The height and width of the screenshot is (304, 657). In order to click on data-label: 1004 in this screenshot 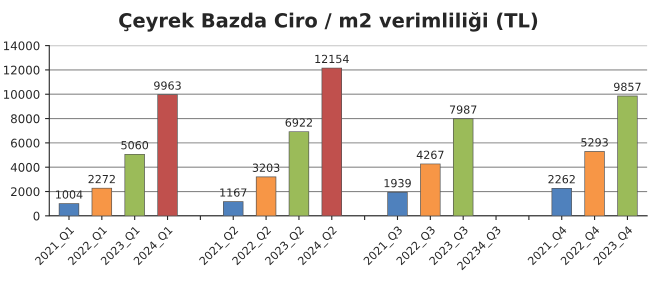, I will do `click(69, 194)`.